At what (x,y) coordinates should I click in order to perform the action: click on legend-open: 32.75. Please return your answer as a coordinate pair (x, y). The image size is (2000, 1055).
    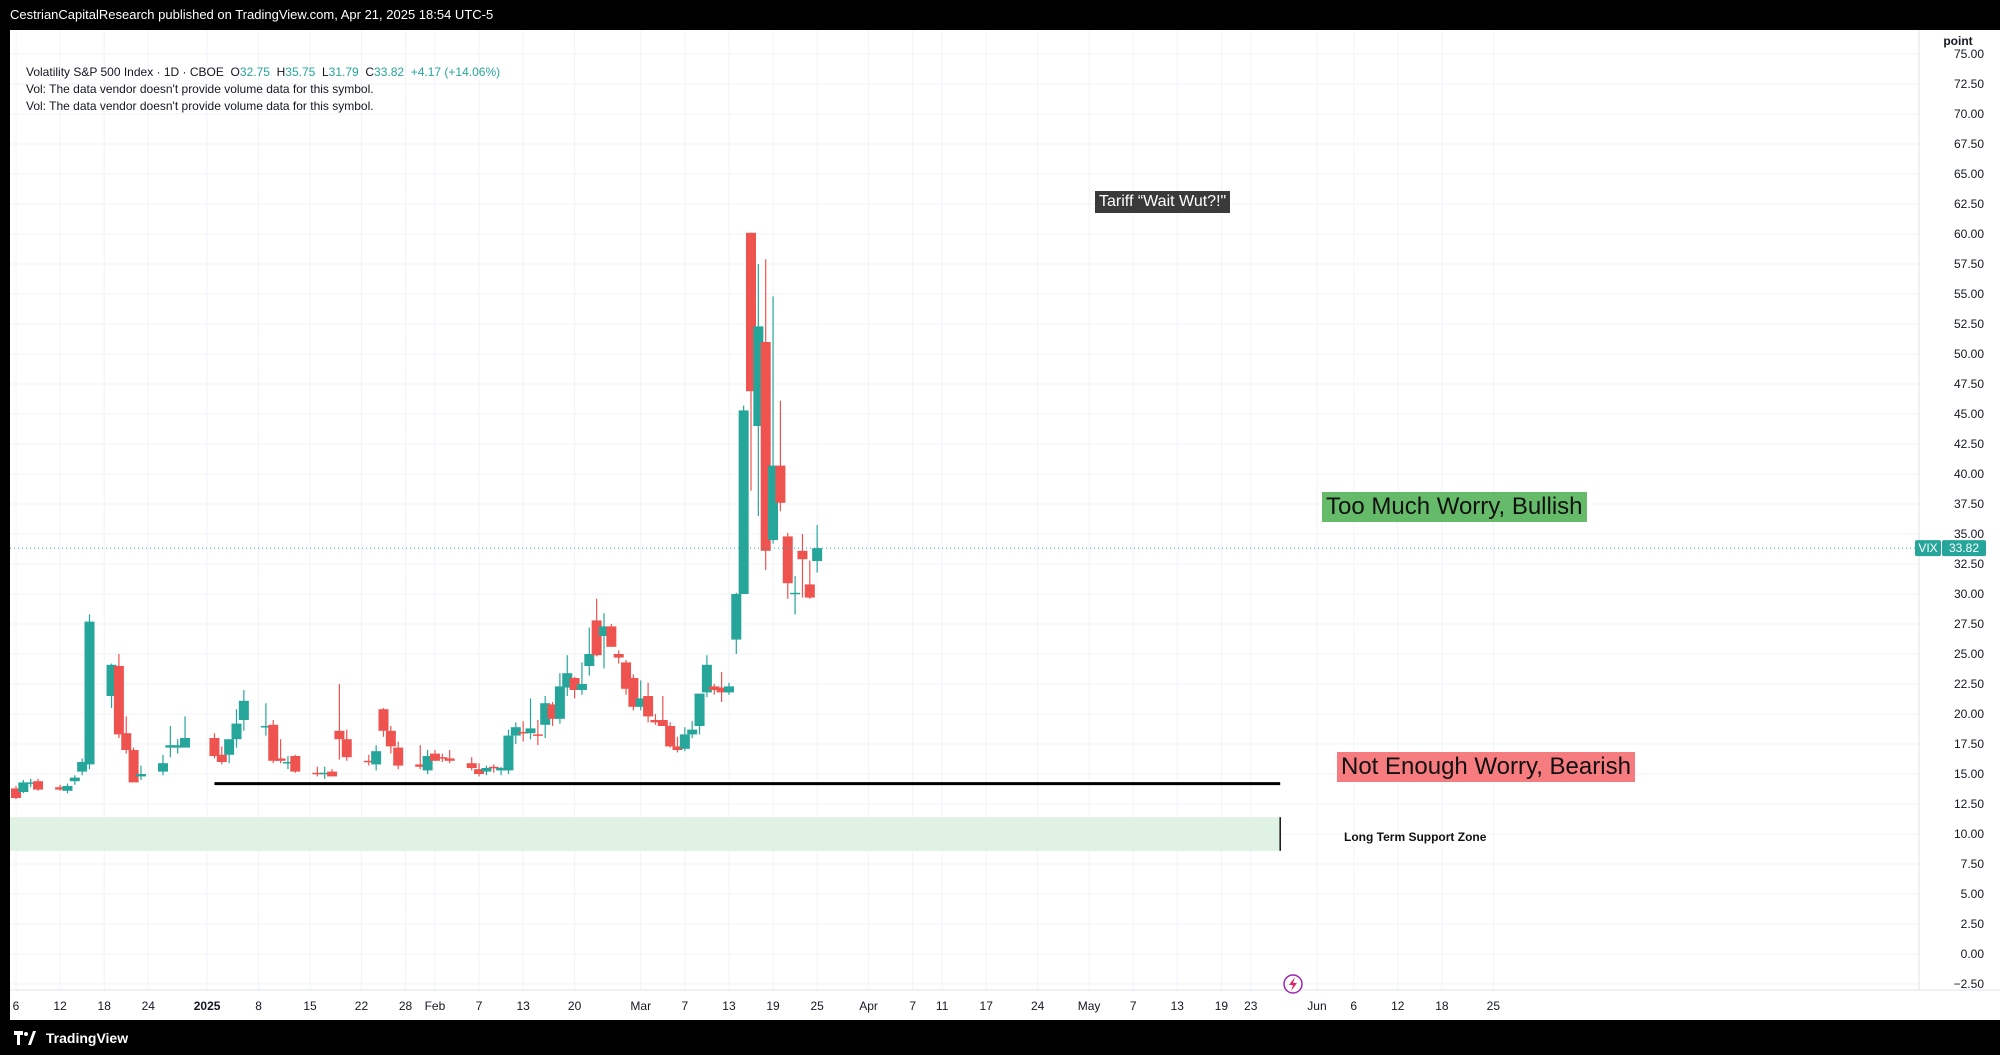
    Looking at the image, I should click on (254, 72).